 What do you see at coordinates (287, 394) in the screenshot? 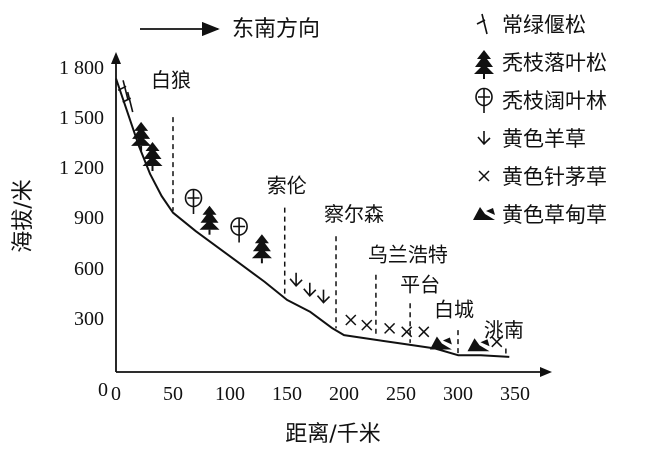
I see `x-tick-label: 150` at bounding box center [287, 394].